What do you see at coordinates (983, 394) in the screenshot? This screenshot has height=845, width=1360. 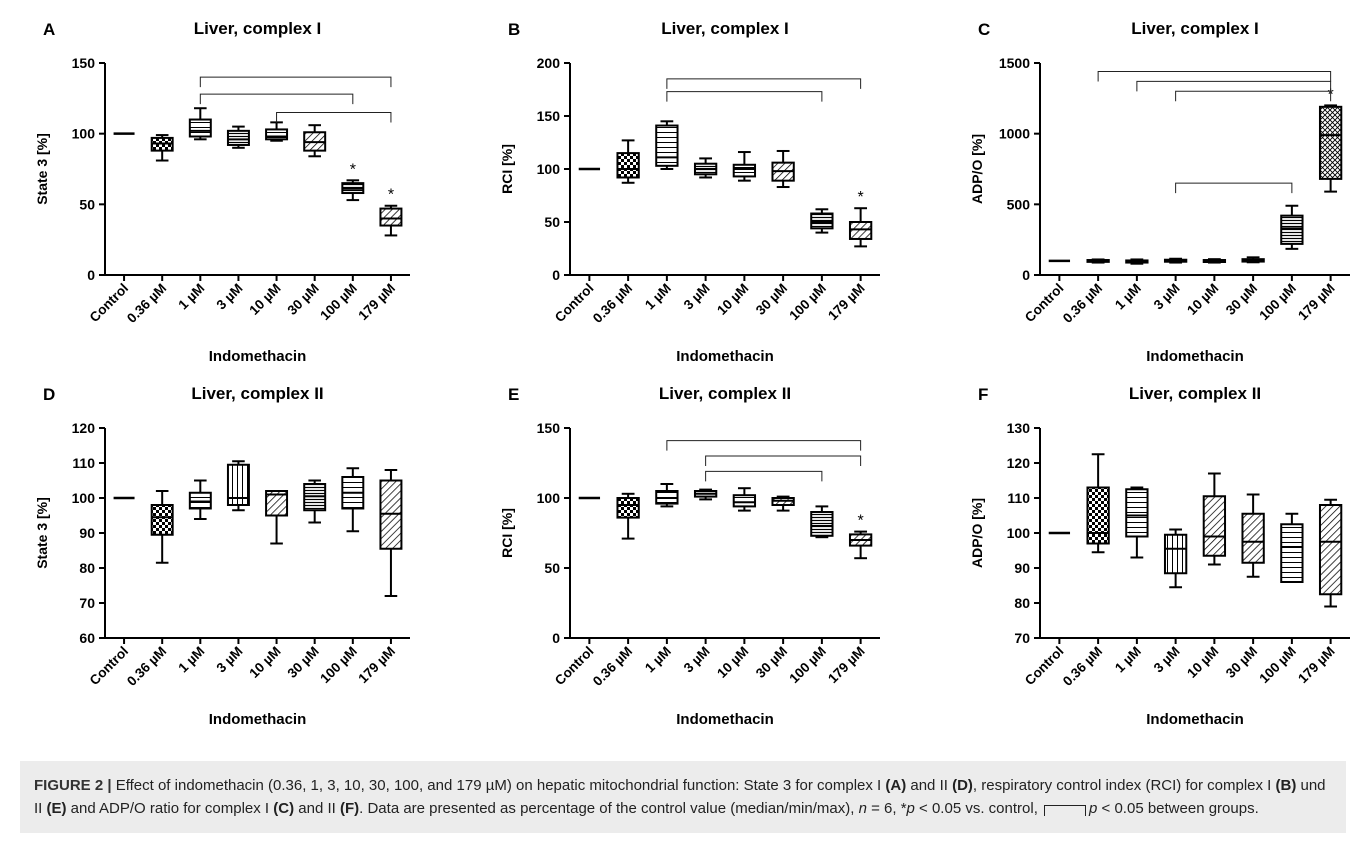 I see `panel-letter: F` at bounding box center [983, 394].